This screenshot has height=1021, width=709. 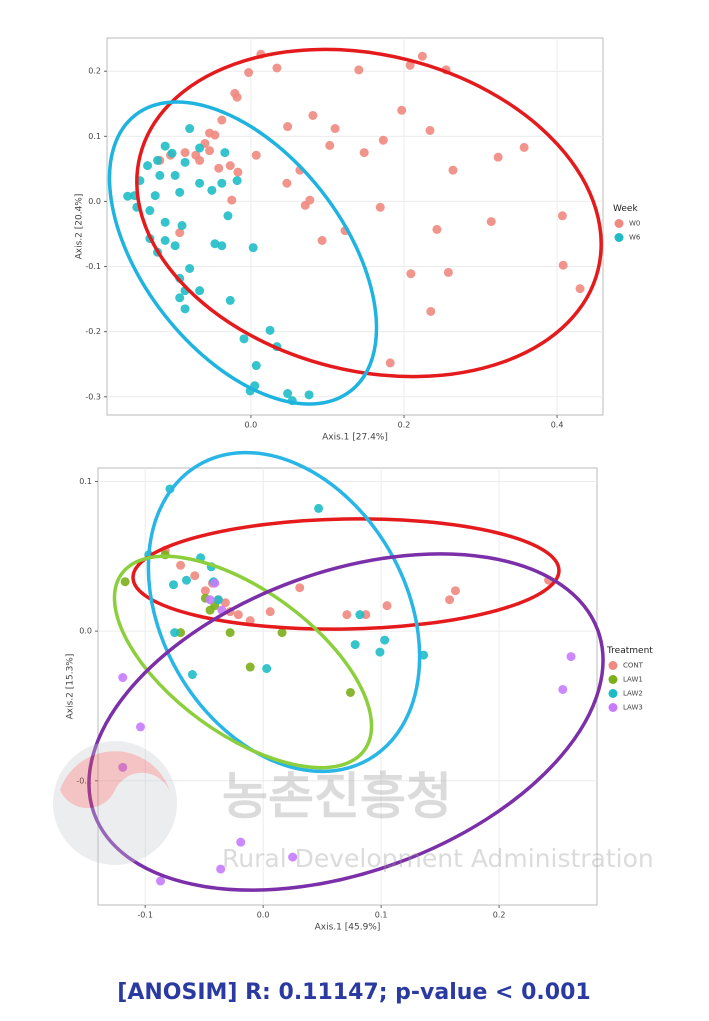 I want to click on legend-label: LAW3, so click(x=633, y=708).